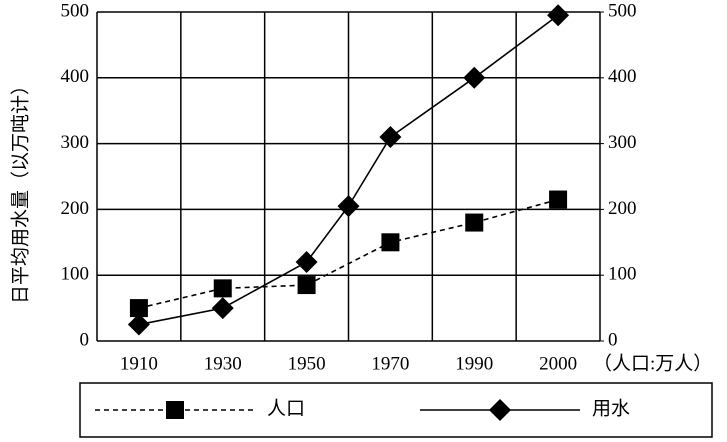 Image resolution: width=727 pixels, height=442 pixels. Describe the element at coordinates (75, 10) in the screenshot. I see `y-tick-label: 500` at that location.